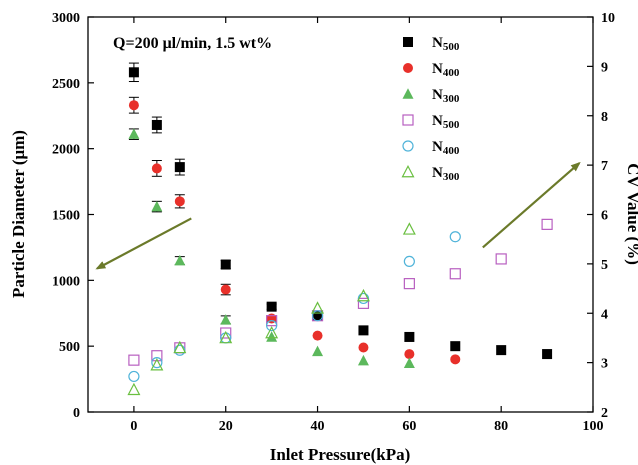 This screenshot has width=638, height=465. Describe the element at coordinates (604, 117) in the screenshot. I see `y-right-tick-label: 8` at that location.